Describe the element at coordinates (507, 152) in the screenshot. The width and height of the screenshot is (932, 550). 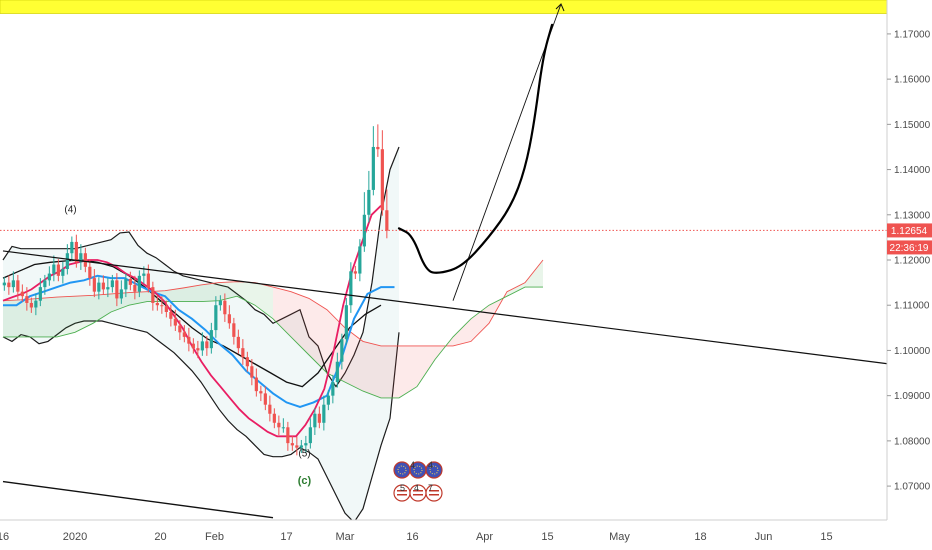
I see `projection-arrow-line` at that location.